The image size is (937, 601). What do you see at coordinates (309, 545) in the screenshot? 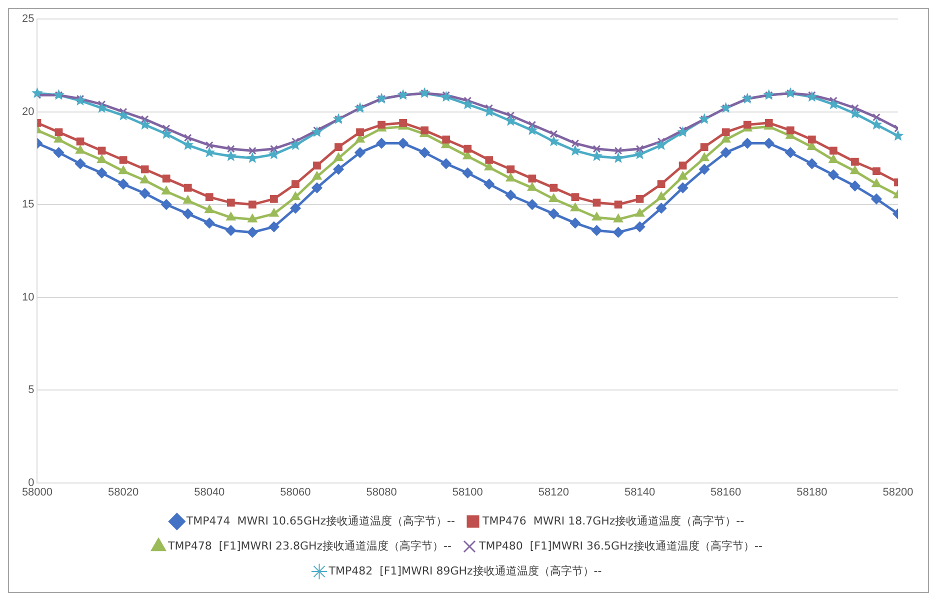
I see `legend-label: TMP478 [F1]MWRI 23.8GHz接收通道温度（高字节）--` at bounding box center [309, 545].